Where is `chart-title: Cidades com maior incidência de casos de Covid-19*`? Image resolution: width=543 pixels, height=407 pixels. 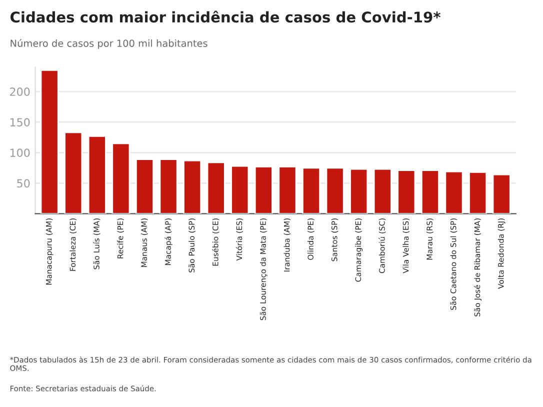
chart-title: Cidades com maior incidência de casos de Covid-19* is located at coordinates (225, 16).